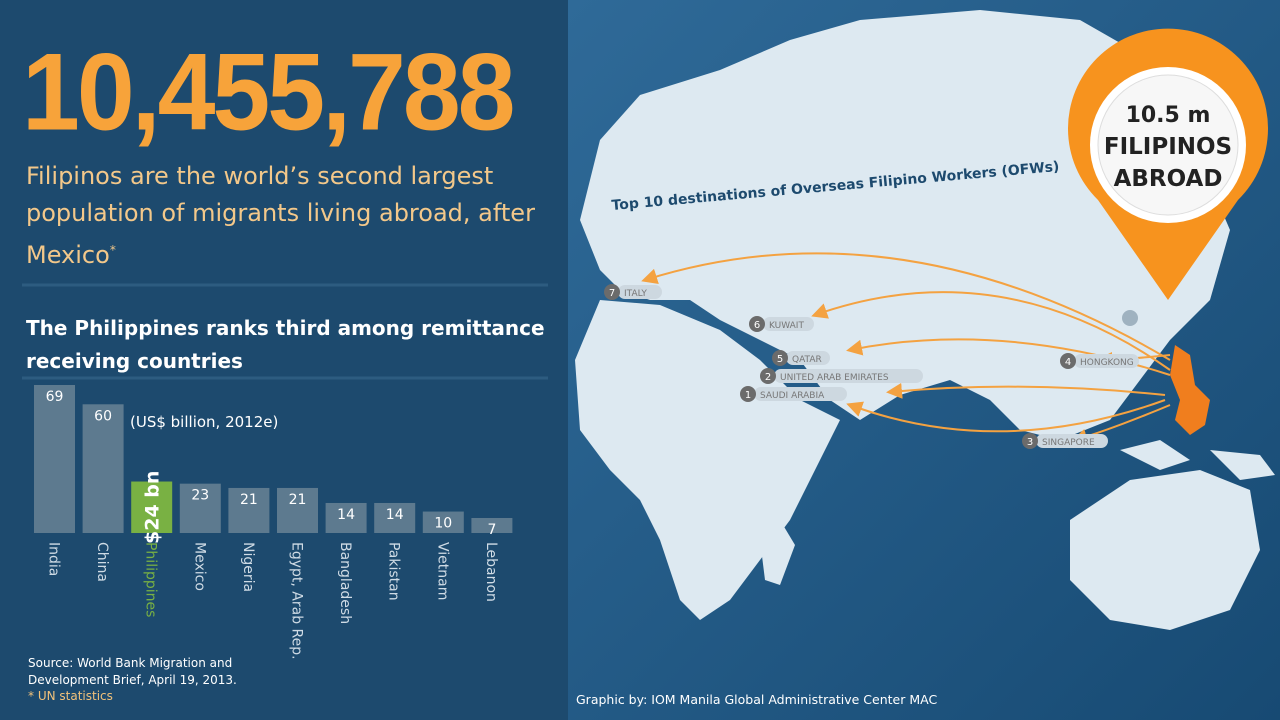 Image resolution: width=1280 pixels, height=720 pixels. What do you see at coordinates (102, 562) in the screenshot?
I see `x-tick-label: China` at bounding box center [102, 562].